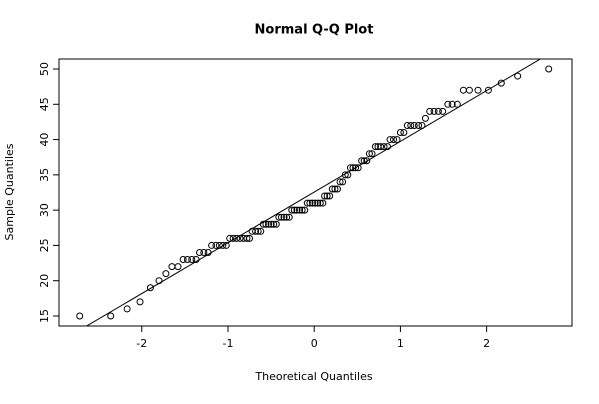 The image size is (599, 404). What do you see at coordinates (141, 343) in the screenshot?
I see `x-tick-label: -2` at bounding box center [141, 343].